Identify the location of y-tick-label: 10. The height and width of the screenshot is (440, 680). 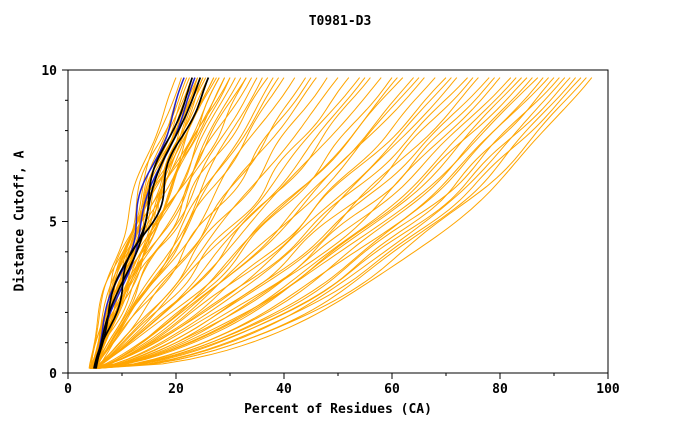
(49, 71).